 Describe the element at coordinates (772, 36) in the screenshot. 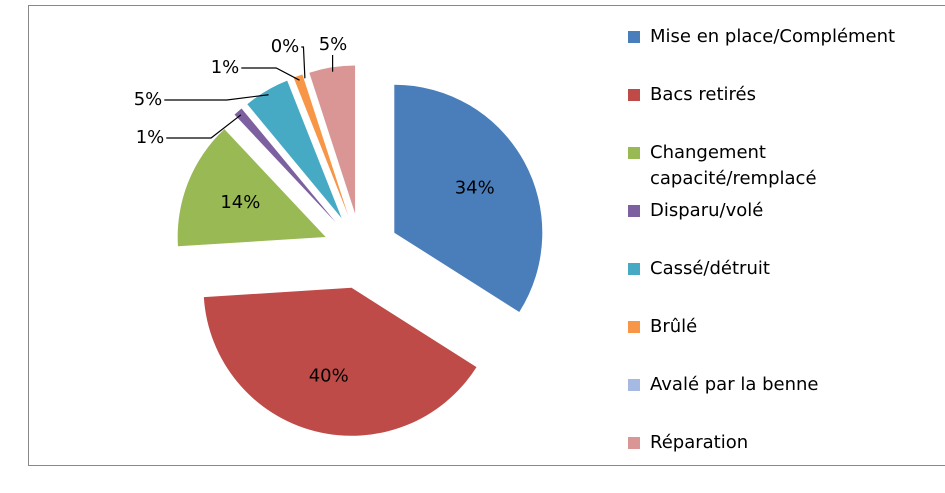

I see `legend-label: Mise en place/Complément` at that location.